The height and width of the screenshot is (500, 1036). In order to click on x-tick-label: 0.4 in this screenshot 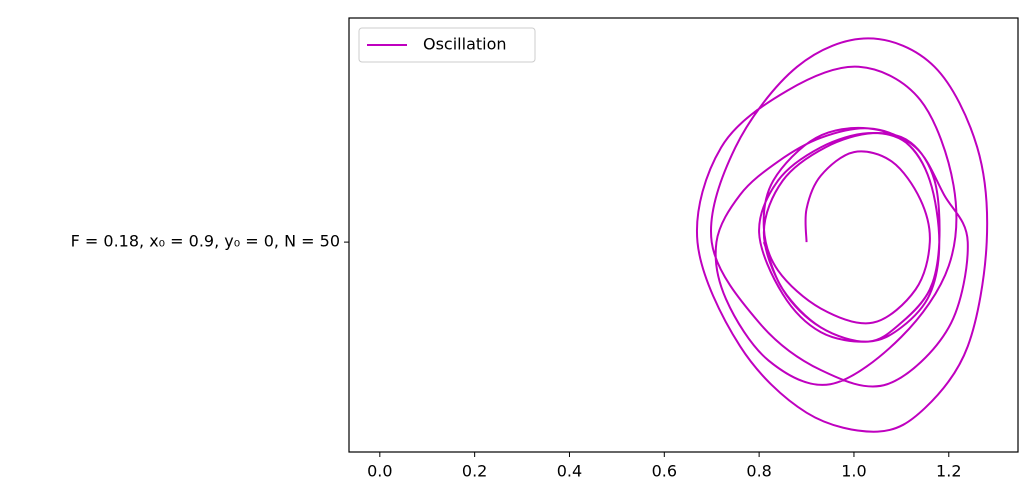, I will do `click(569, 471)`.